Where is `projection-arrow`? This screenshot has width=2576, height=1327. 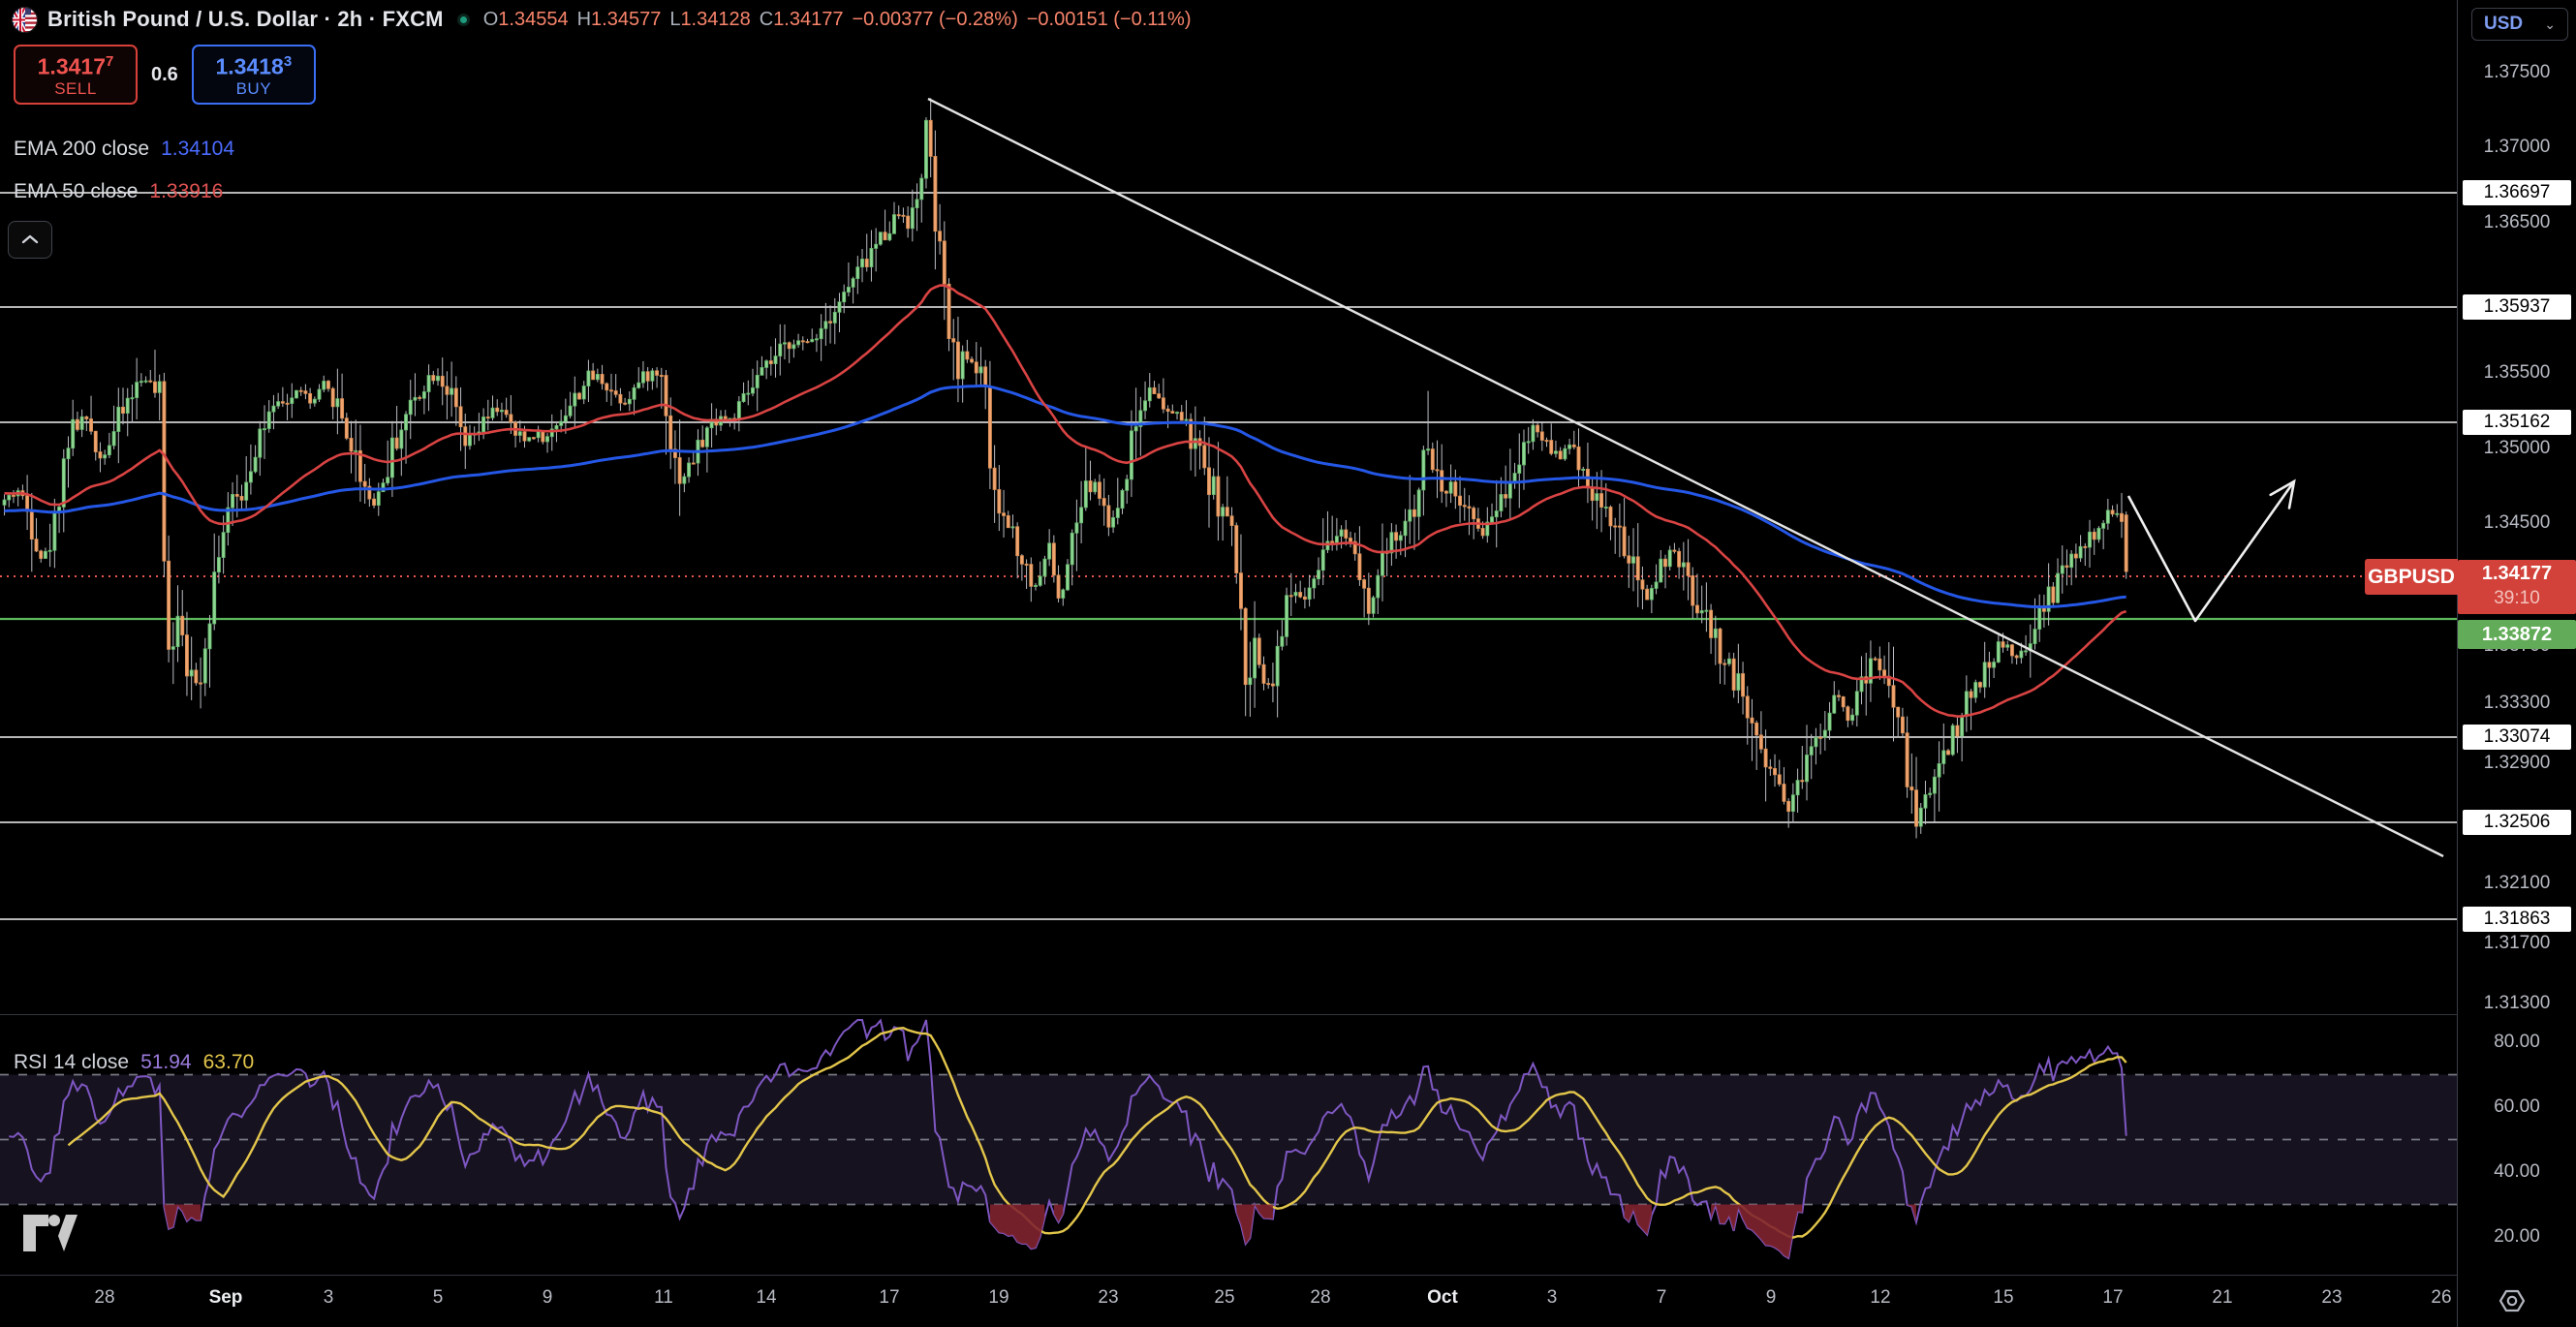 projection-arrow is located at coordinates (2211, 551).